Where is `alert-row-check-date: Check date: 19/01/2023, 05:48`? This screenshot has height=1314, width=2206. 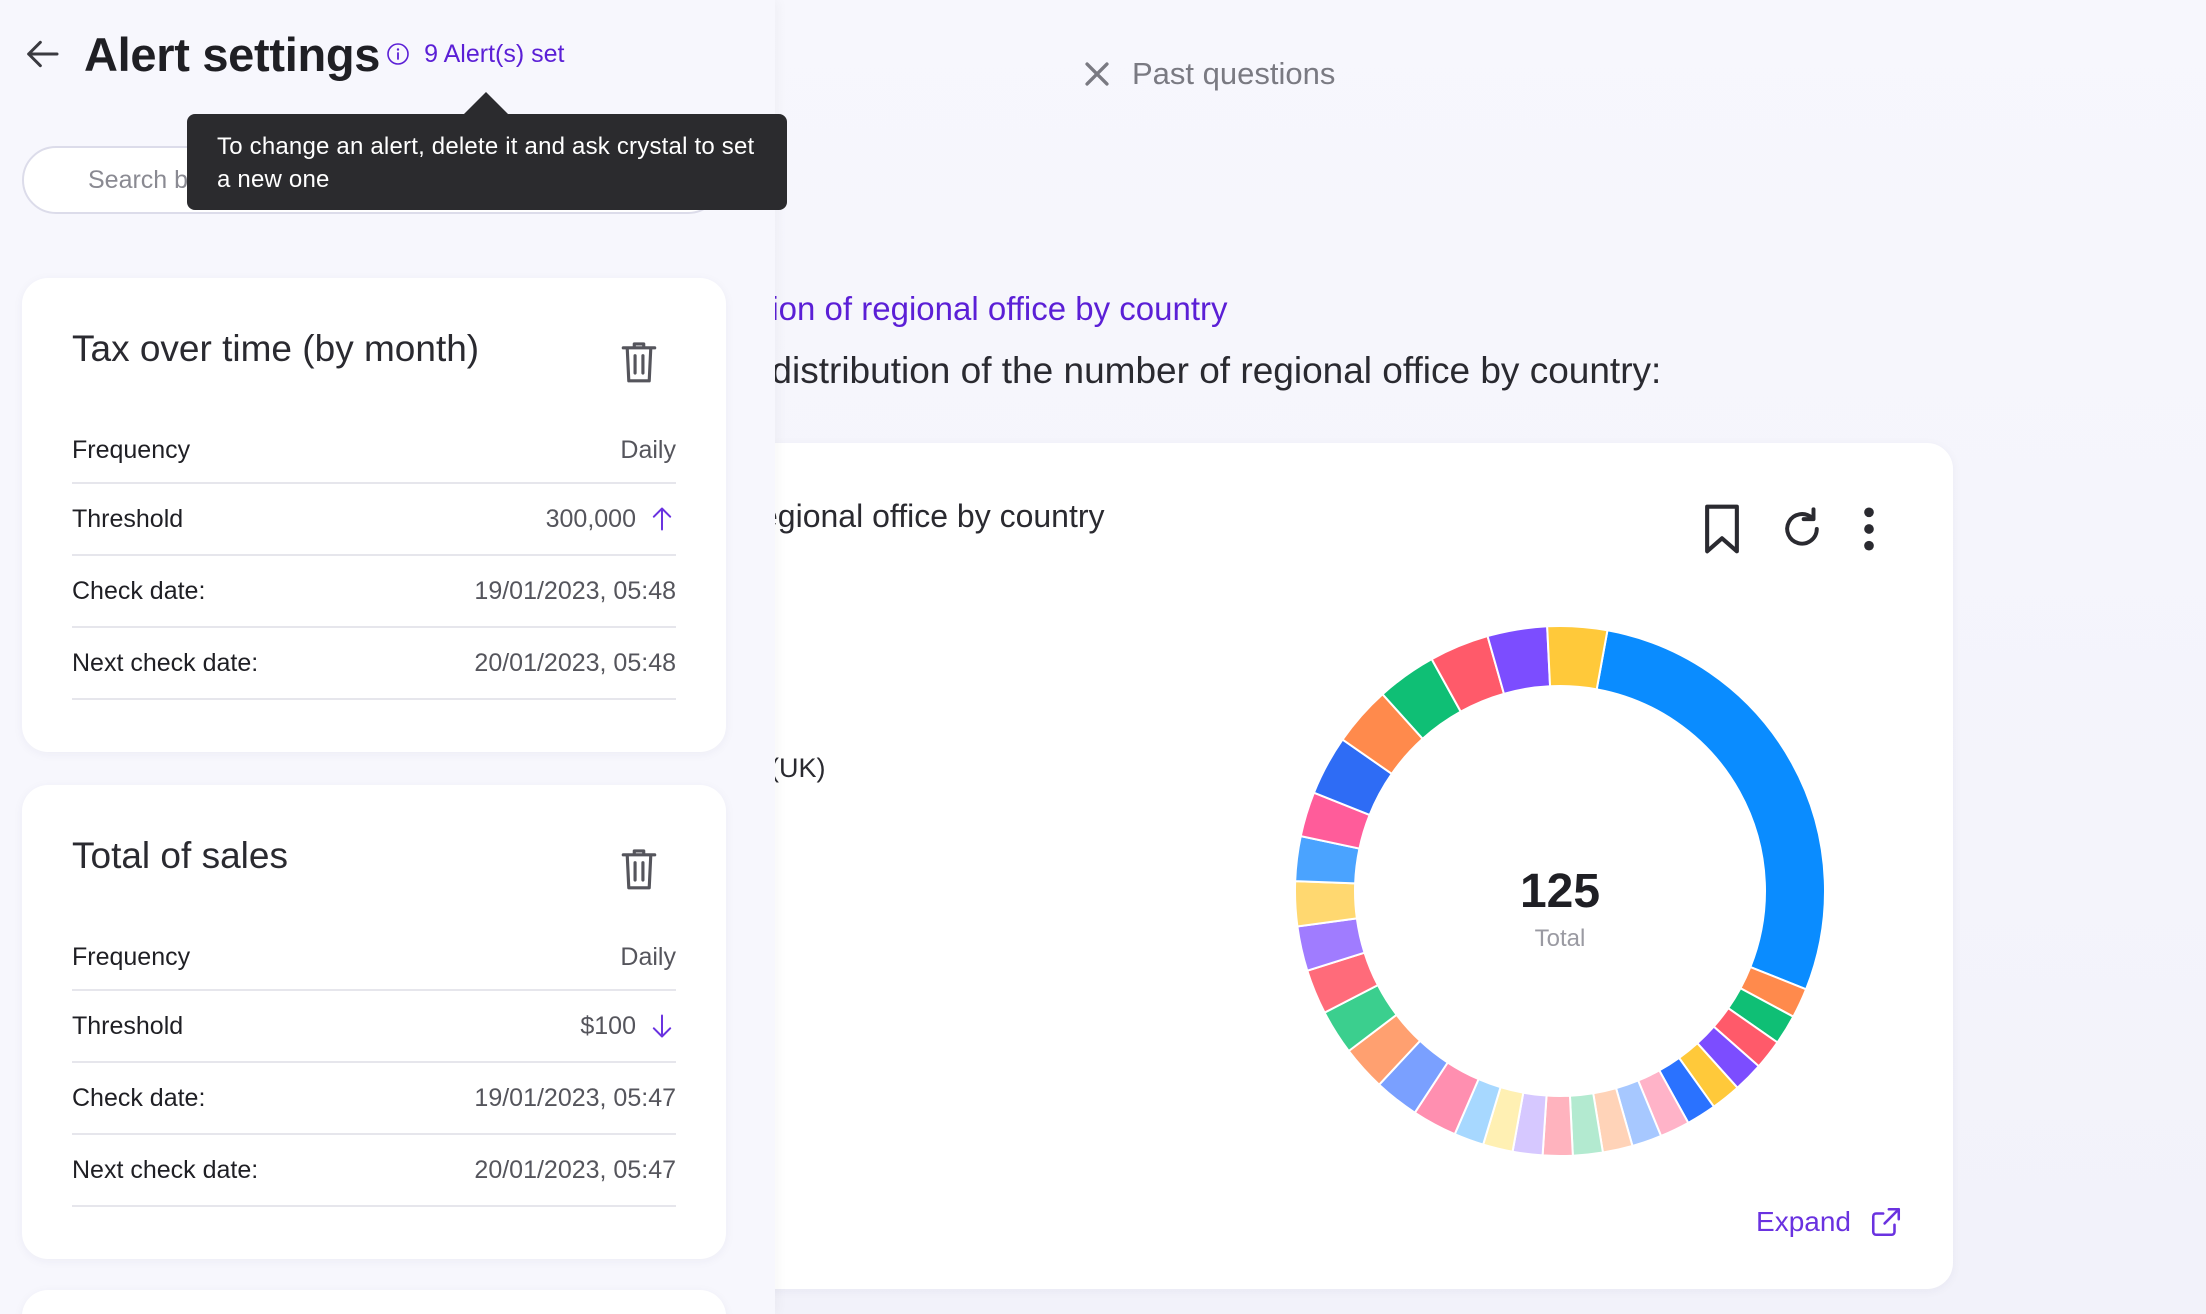
alert-row-check-date: Check date: 19/01/2023, 05:48 is located at coordinates (374, 592).